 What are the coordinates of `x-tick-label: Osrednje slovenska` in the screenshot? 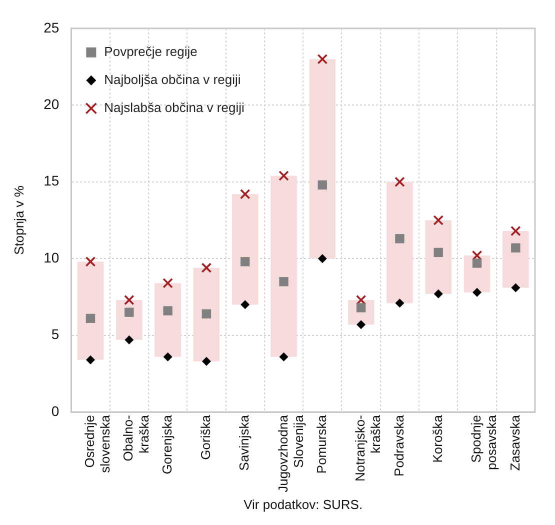 It's located at (97, 443).